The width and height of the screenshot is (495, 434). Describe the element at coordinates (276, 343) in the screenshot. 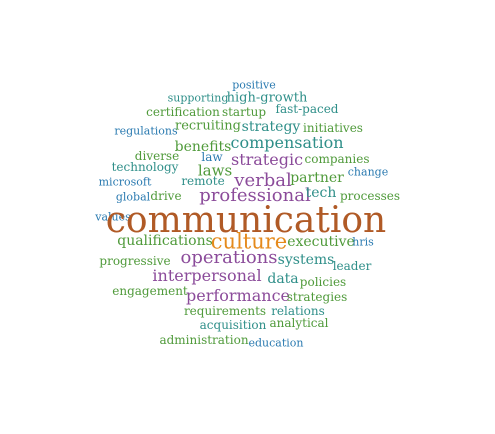

I see `cloud-word-education: education` at that location.